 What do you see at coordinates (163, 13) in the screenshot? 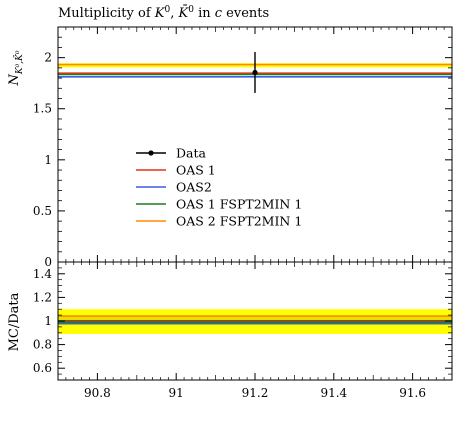
I see `chart-title: Multiplicity of K0, K̄0 in c events` at bounding box center [163, 13].